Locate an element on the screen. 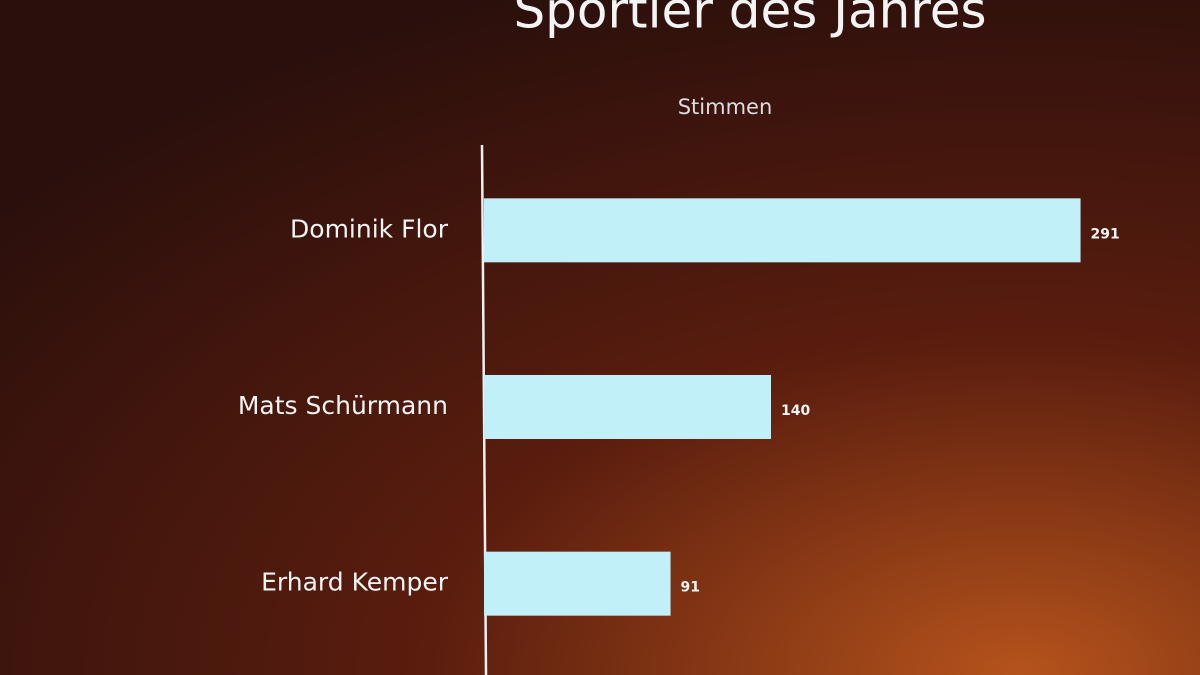 This screenshot has width=1200, height=675. category-label: Dominik Flor is located at coordinates (369, 228).